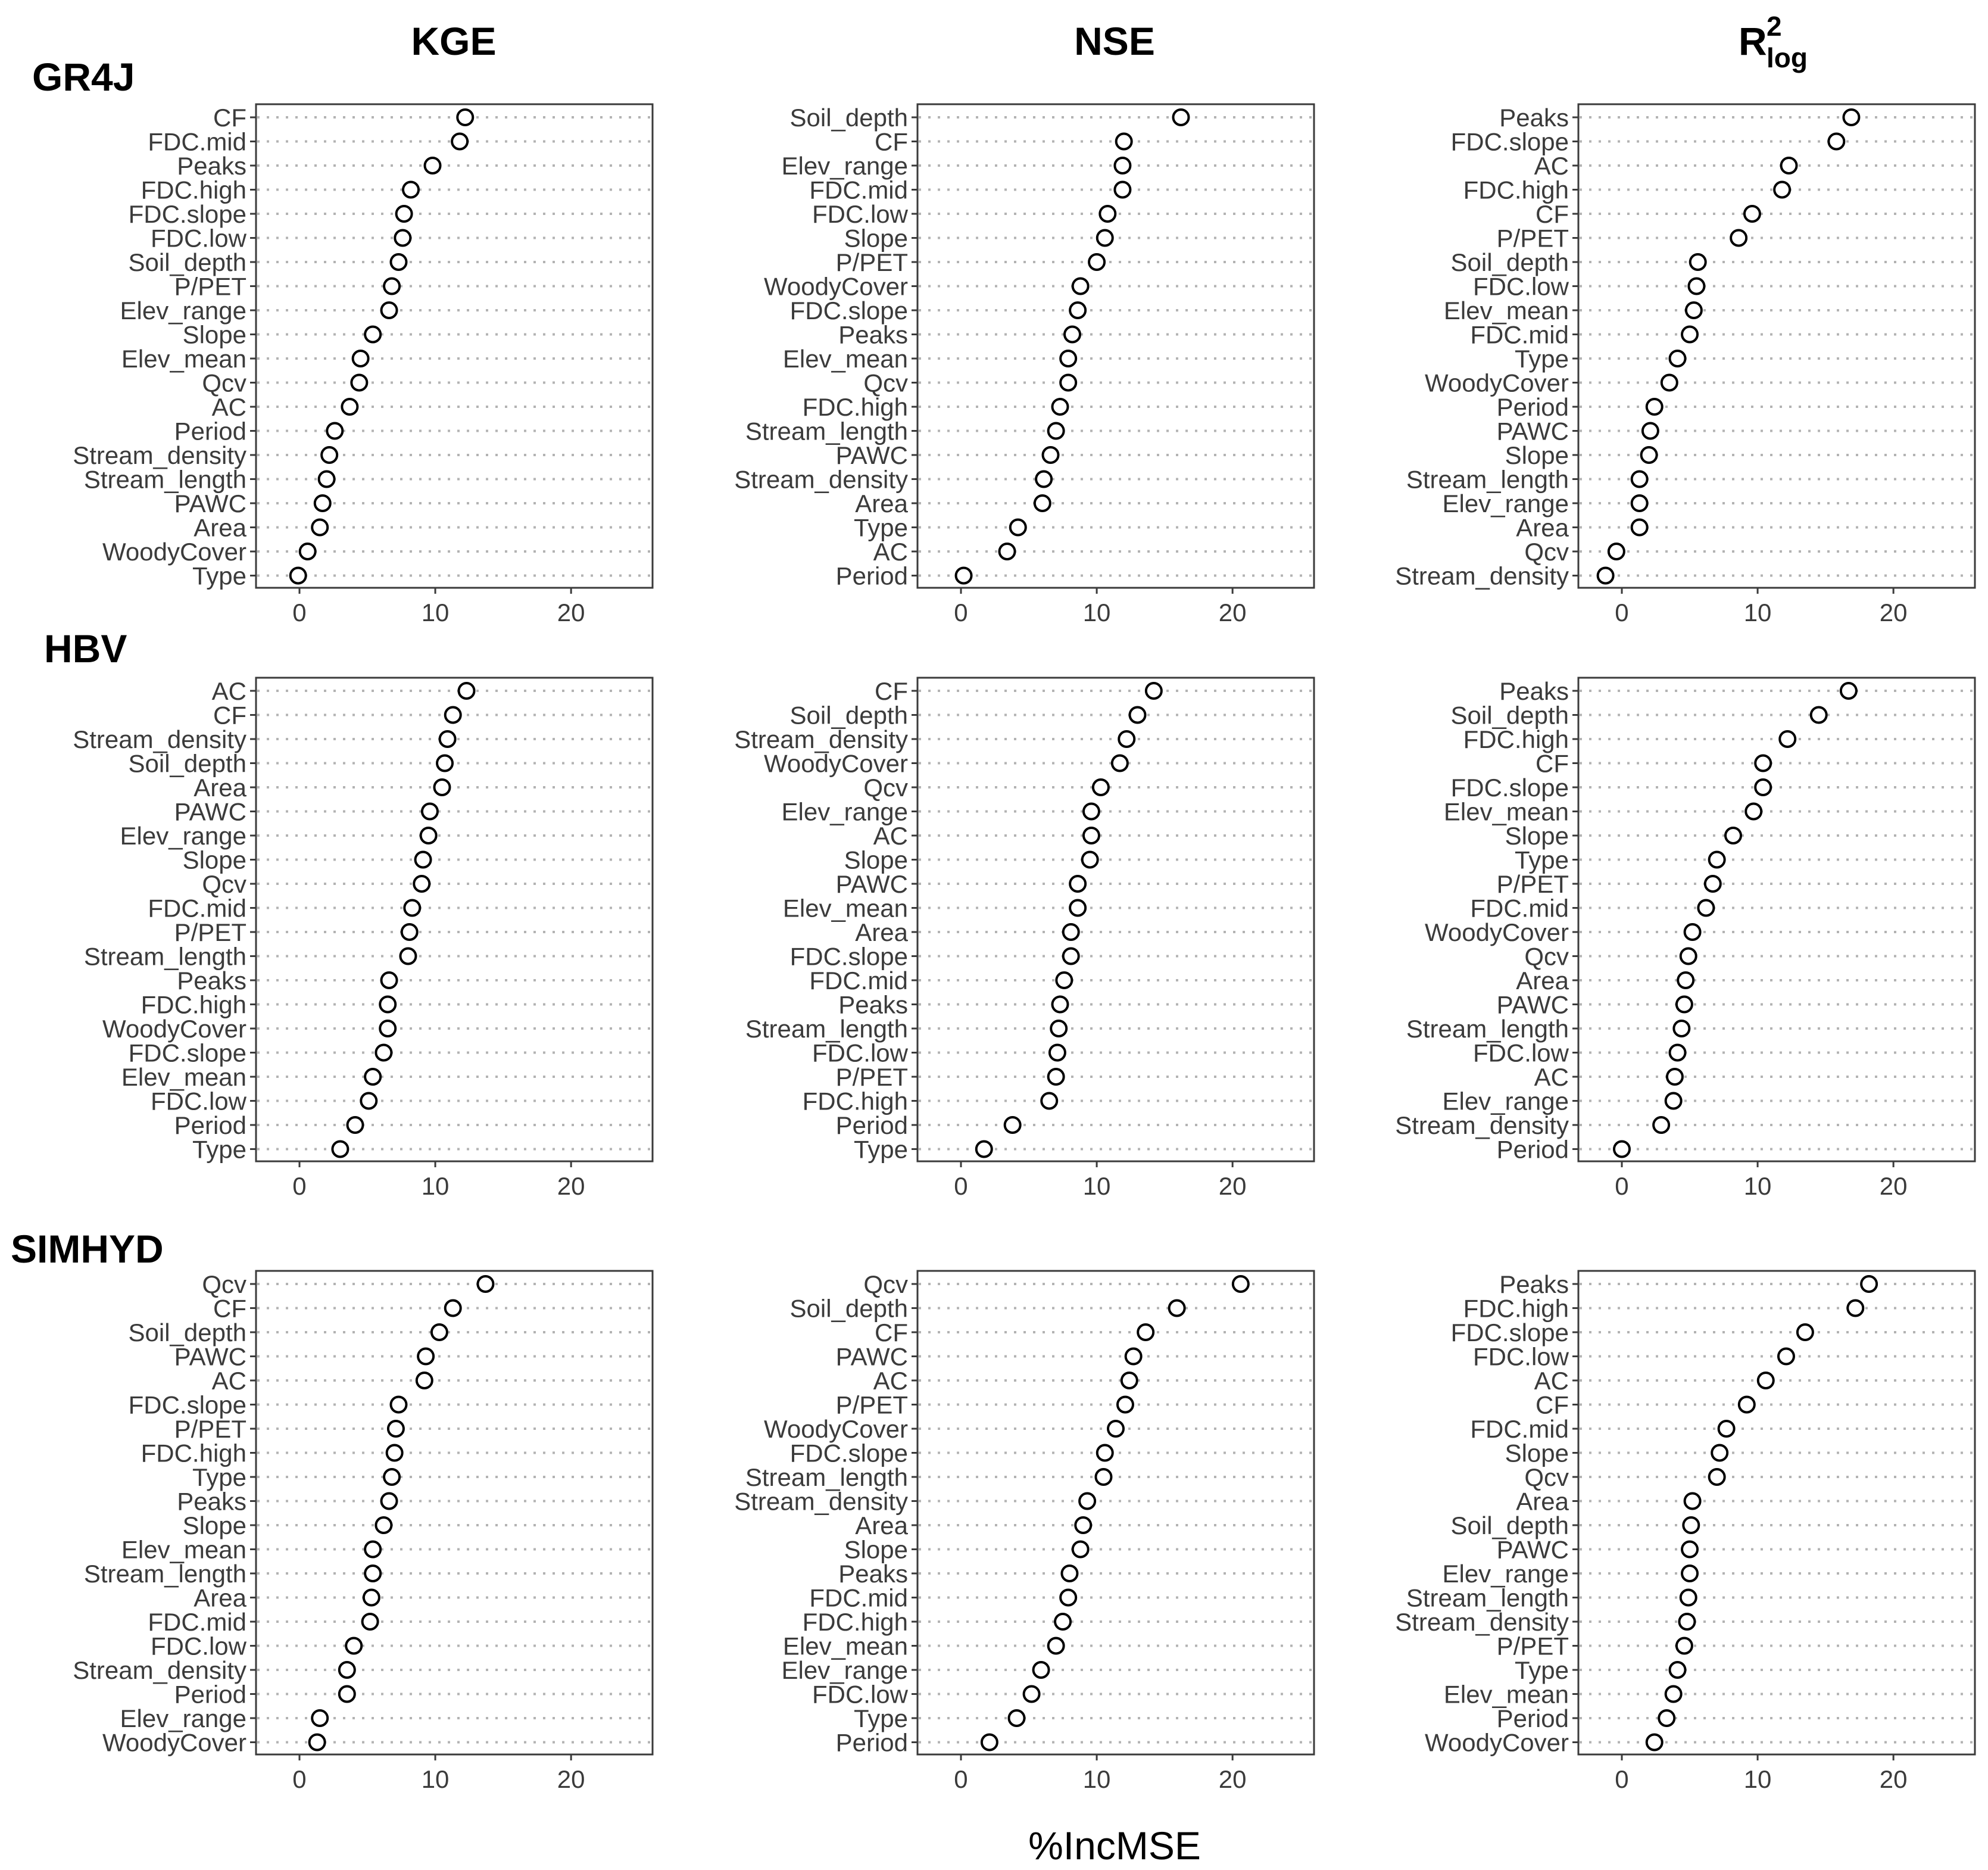 This screenshot has height=1870, width=1988. What do you see at coordinates (215, 335) in the screenshot?
I see `y-tick-label: Slope` at bounding box center [215, 335].